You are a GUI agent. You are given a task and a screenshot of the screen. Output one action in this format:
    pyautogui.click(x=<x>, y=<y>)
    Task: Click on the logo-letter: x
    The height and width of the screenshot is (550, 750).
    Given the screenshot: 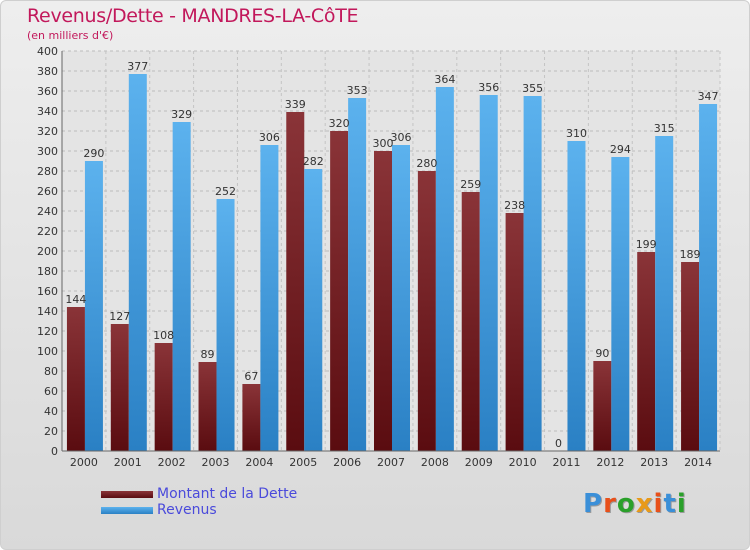 What is the action you would take?
    pyautogui.click(x=644, y=504)
    